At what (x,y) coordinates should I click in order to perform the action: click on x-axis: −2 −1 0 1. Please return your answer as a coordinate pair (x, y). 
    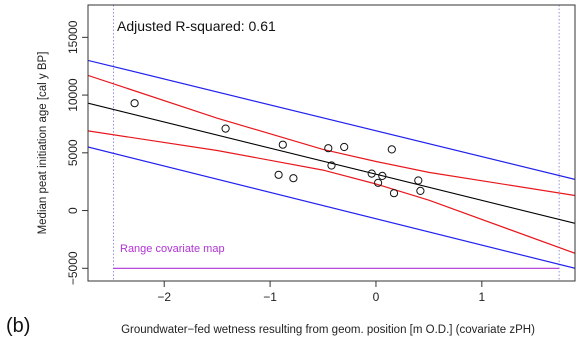
    Looking at the image, I should click on (321, 292).